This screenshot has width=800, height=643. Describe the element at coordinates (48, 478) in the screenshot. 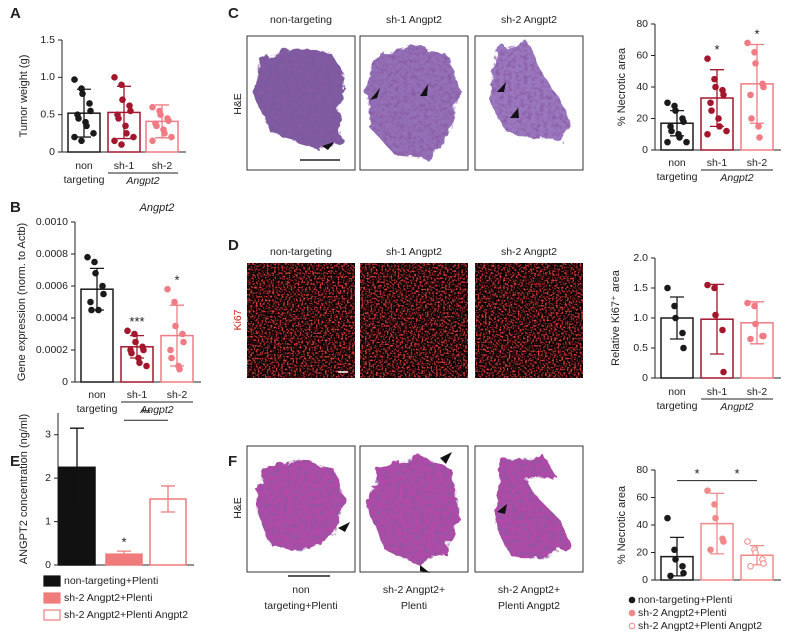

I see `y-tick-label: 2` at that location.